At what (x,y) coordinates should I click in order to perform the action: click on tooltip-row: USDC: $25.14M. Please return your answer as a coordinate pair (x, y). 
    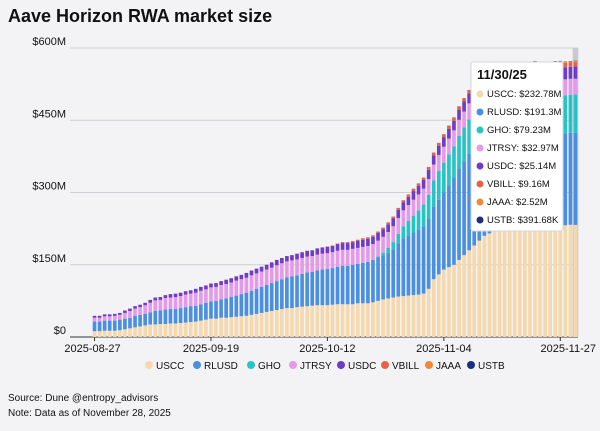
    Looking at the image, I should click on (521, 166).